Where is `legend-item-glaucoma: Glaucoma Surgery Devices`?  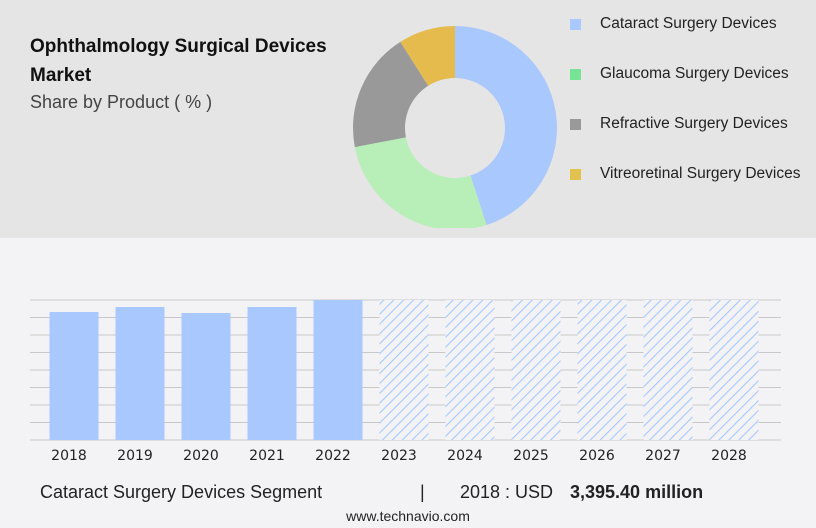
legend-item-glaucoma: Glaucoma Surgery Devices is located at coordinates (690, 80).